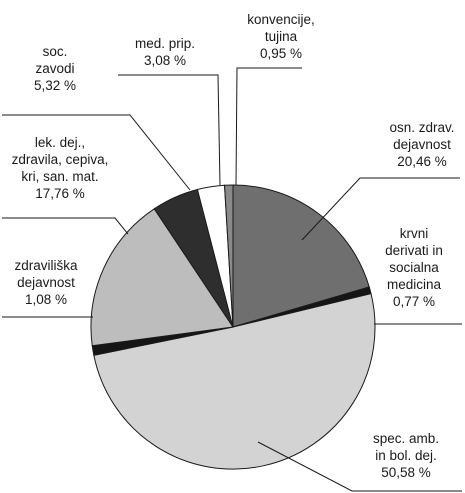 The height and width of the screenshot is (493, 465). Describe the element at coordinates (406, 438) in the screenshot. I see `slice-name-line: spec. amb.` at that location.